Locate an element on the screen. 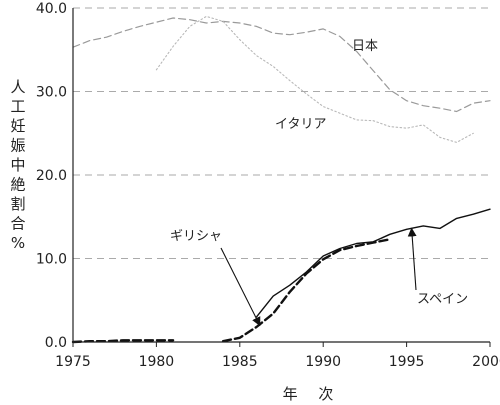 The image size is (500, 405). y-axis-label-char: 人 is located at coordinates (17, 87).